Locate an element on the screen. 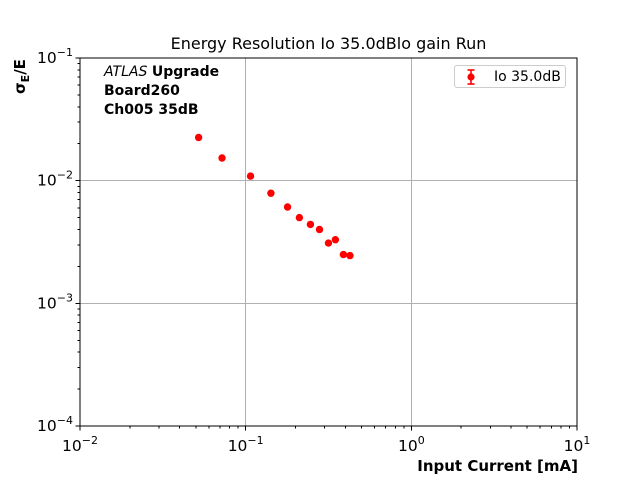 This screenshot has height=480, width=640. legend-label: Io 35.0dB is located at coordinates (527, 76).